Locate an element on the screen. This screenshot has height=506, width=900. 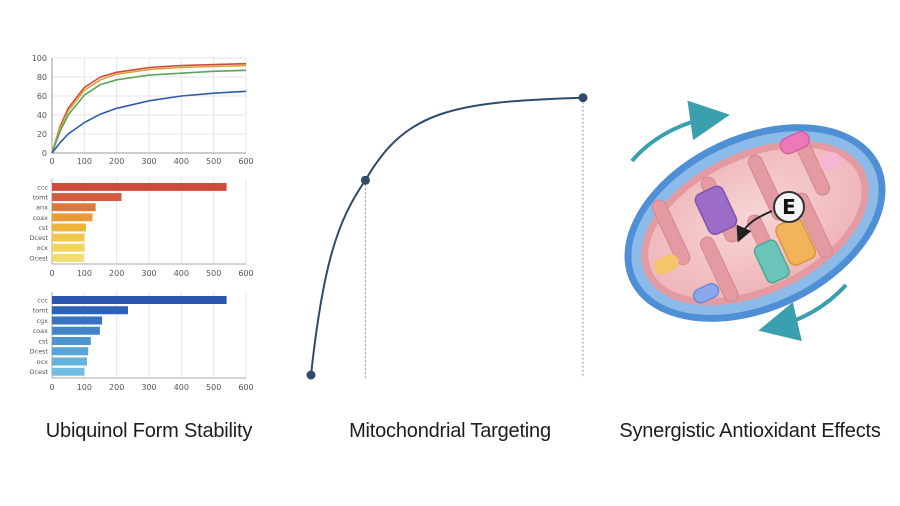
stability-line-chart: 0 20 40 60 80 100 0 100 200 300 400 500 600 is located at coordinates (143, 110).